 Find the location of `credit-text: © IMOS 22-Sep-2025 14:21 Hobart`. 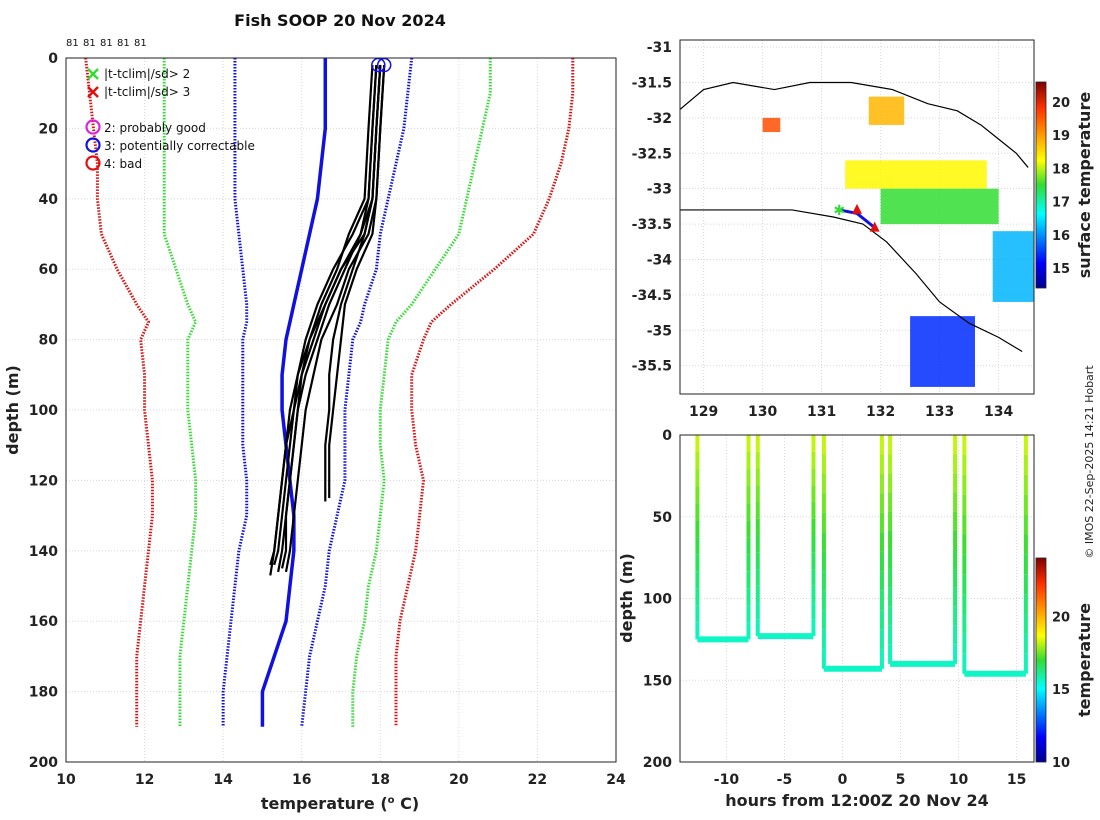

credit-text: © IMOS 22-Sep-2025 14:21 Hobart is located at coordinates (1089, 462).